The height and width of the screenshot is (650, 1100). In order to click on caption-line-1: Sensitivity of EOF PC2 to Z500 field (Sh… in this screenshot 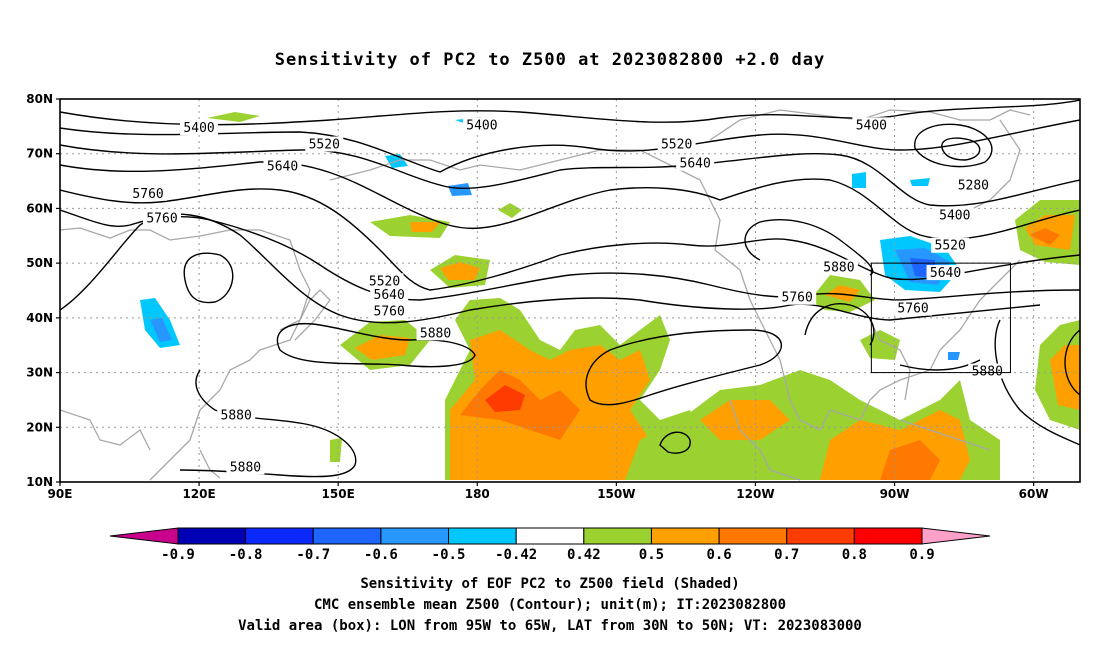, I will do `click(550, 584)`.